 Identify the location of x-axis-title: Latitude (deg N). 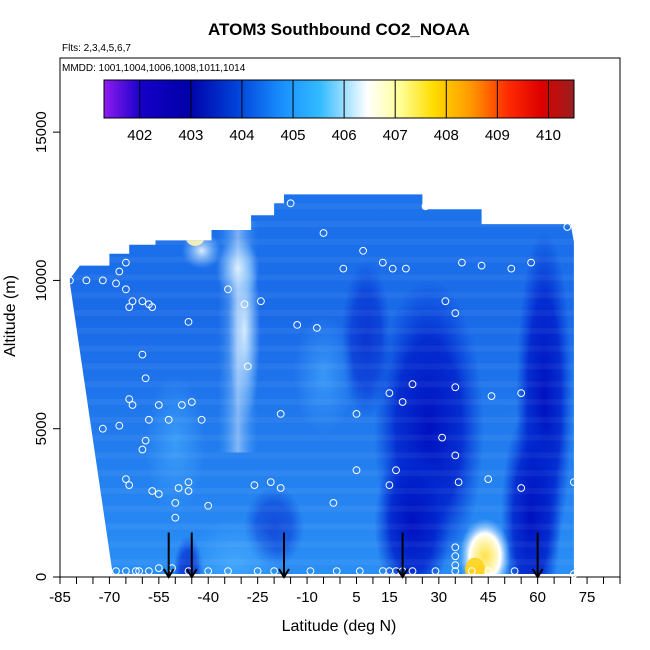
(339, 626).